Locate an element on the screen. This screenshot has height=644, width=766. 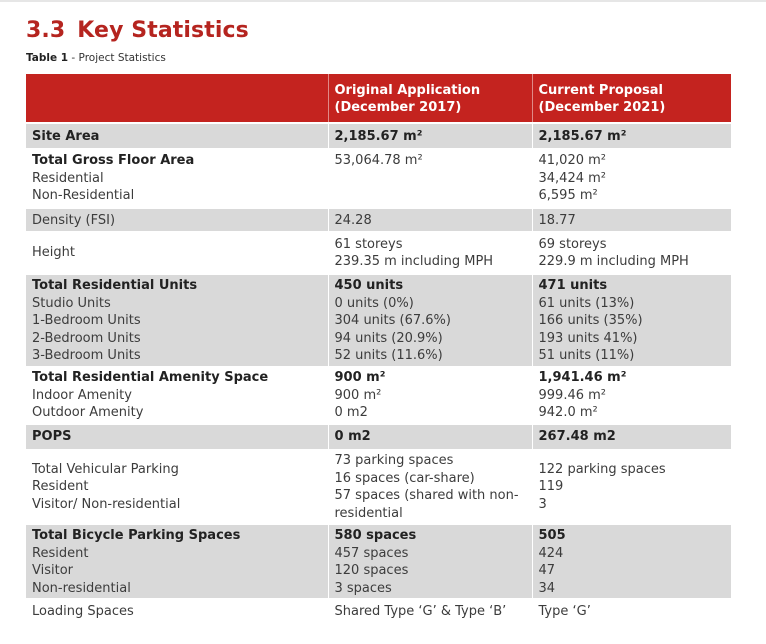
original-value: 2,185.67 m² is located at coordinates (378, 136).